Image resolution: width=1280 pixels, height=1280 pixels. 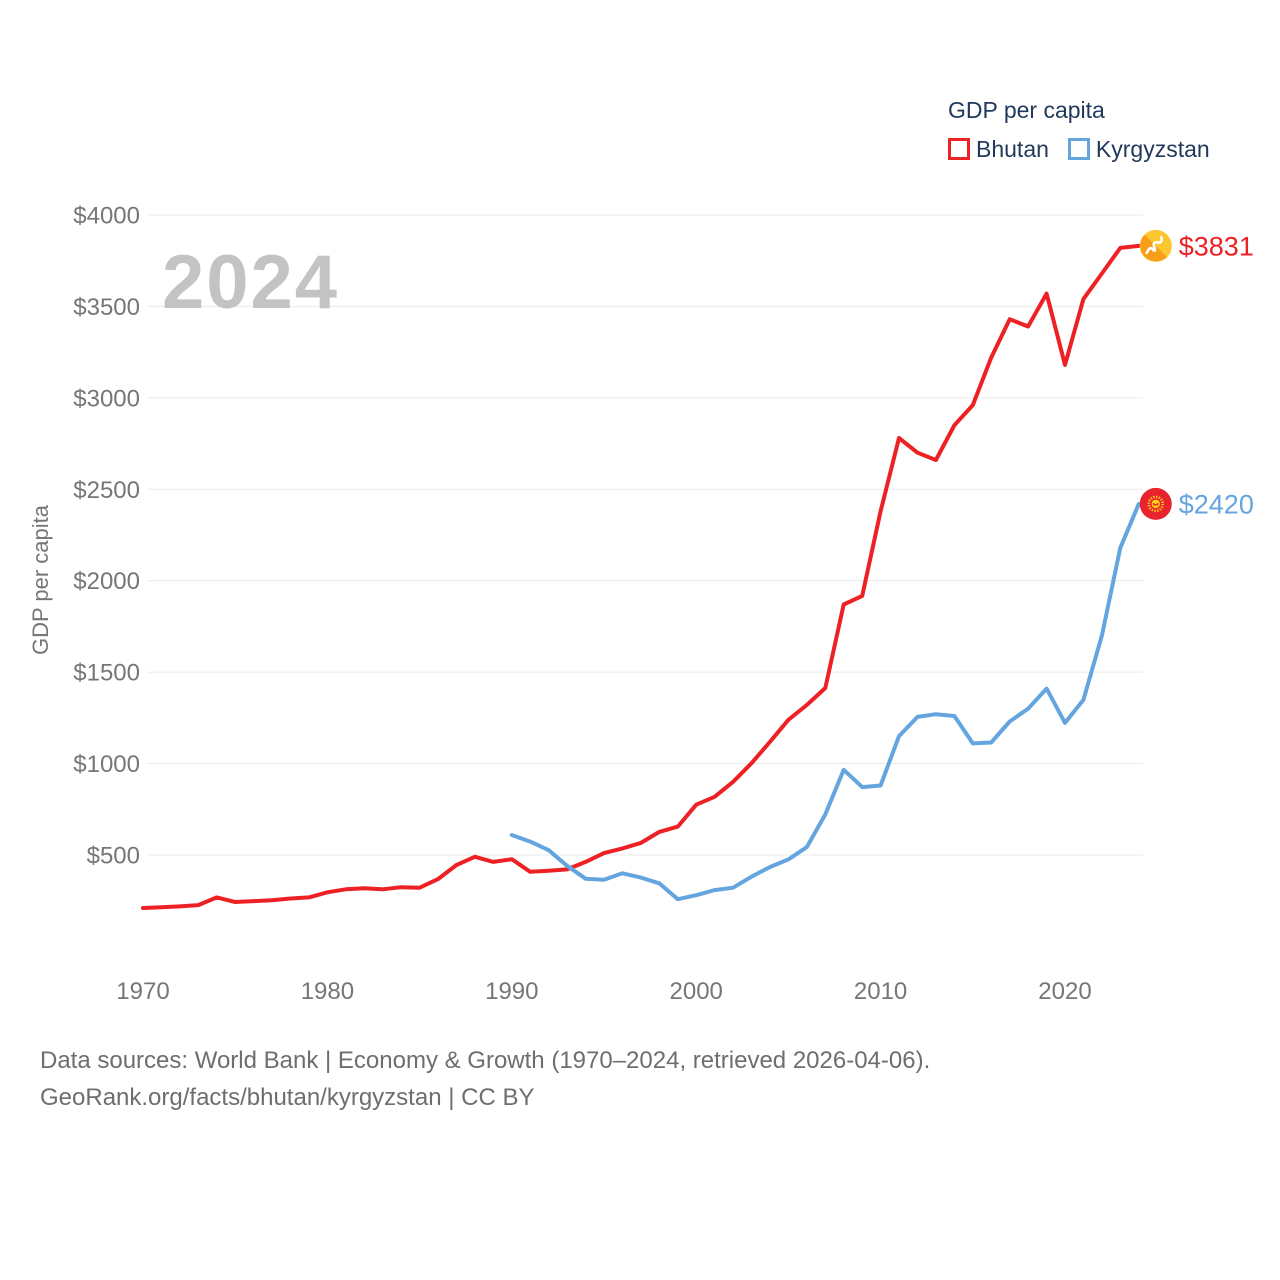 What do you see at coordinates (959, 149) in the screenshot?
I see `bhutan-swatch-icon` at bounding box center [959, 149].